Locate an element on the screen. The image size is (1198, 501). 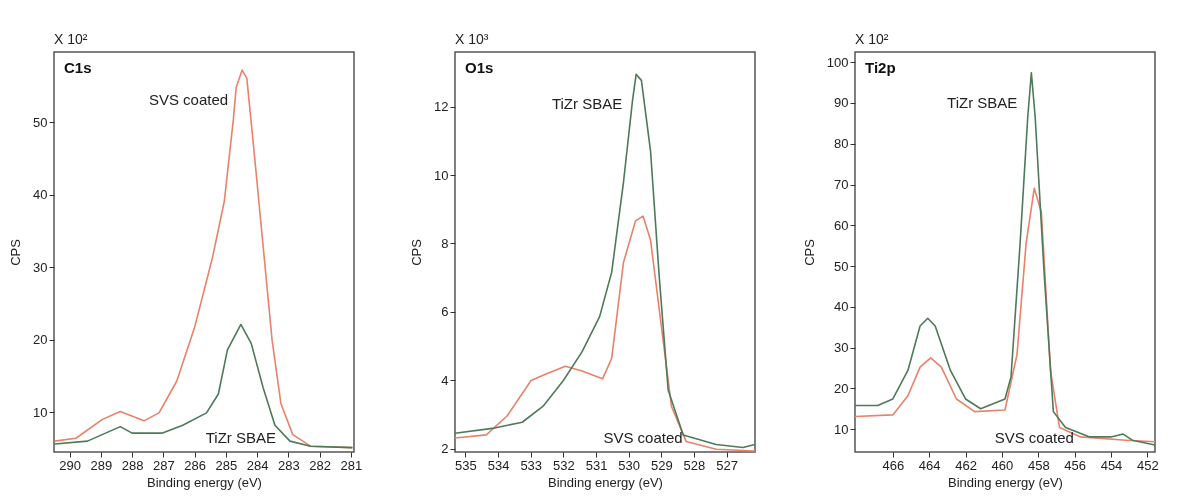
x-tick-label: 286 is located at coordinates (195, 465).